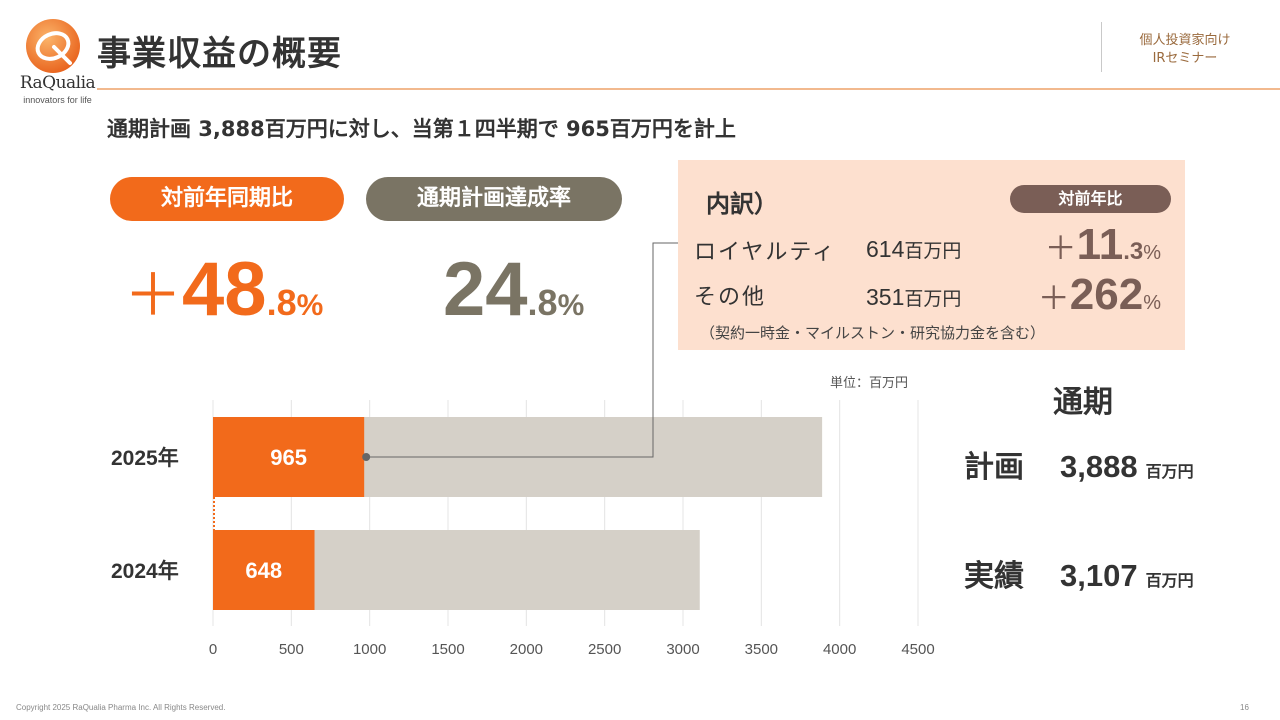 The width and height of the screenshot is (1280, 720). What do you see at coordinates (1053, 298) in the screenshot?
I see `other-growth-sign: ＋` at bounding box center [1053, 298].